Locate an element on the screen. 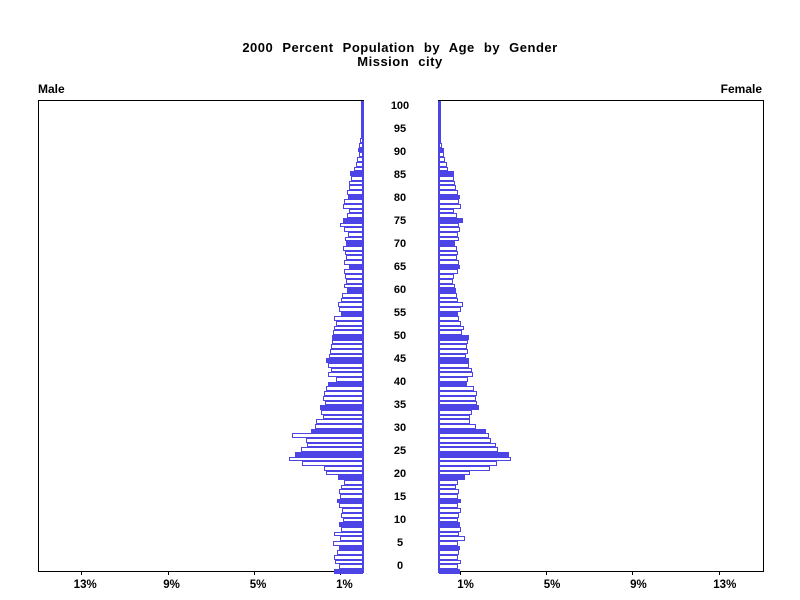 The image size is (800, 600). pct-tick-label-right-9: 9% is located at coordinates (638, 585).